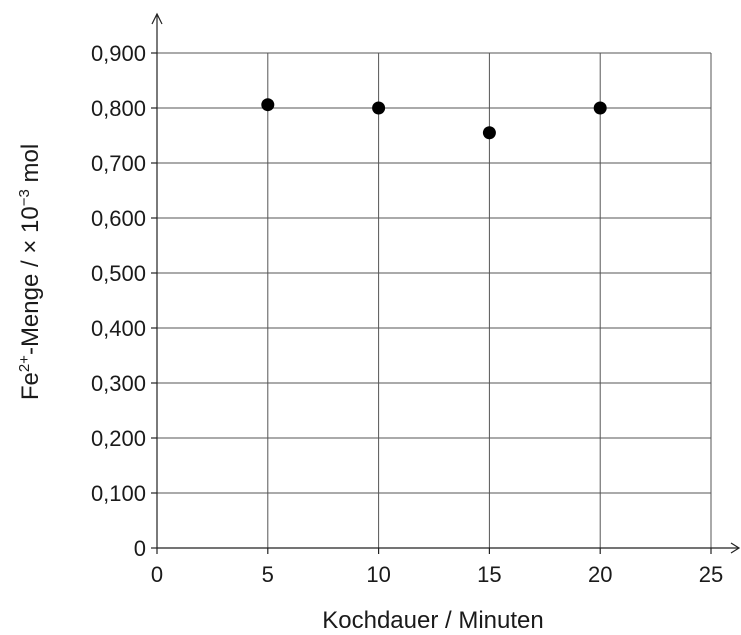 This screenshot has width=741, height=635. What do you see at coordinates (24, 197) in the screenshot?
I see `y-axis-title-exponent: −3` at bounding box center [24, 197].